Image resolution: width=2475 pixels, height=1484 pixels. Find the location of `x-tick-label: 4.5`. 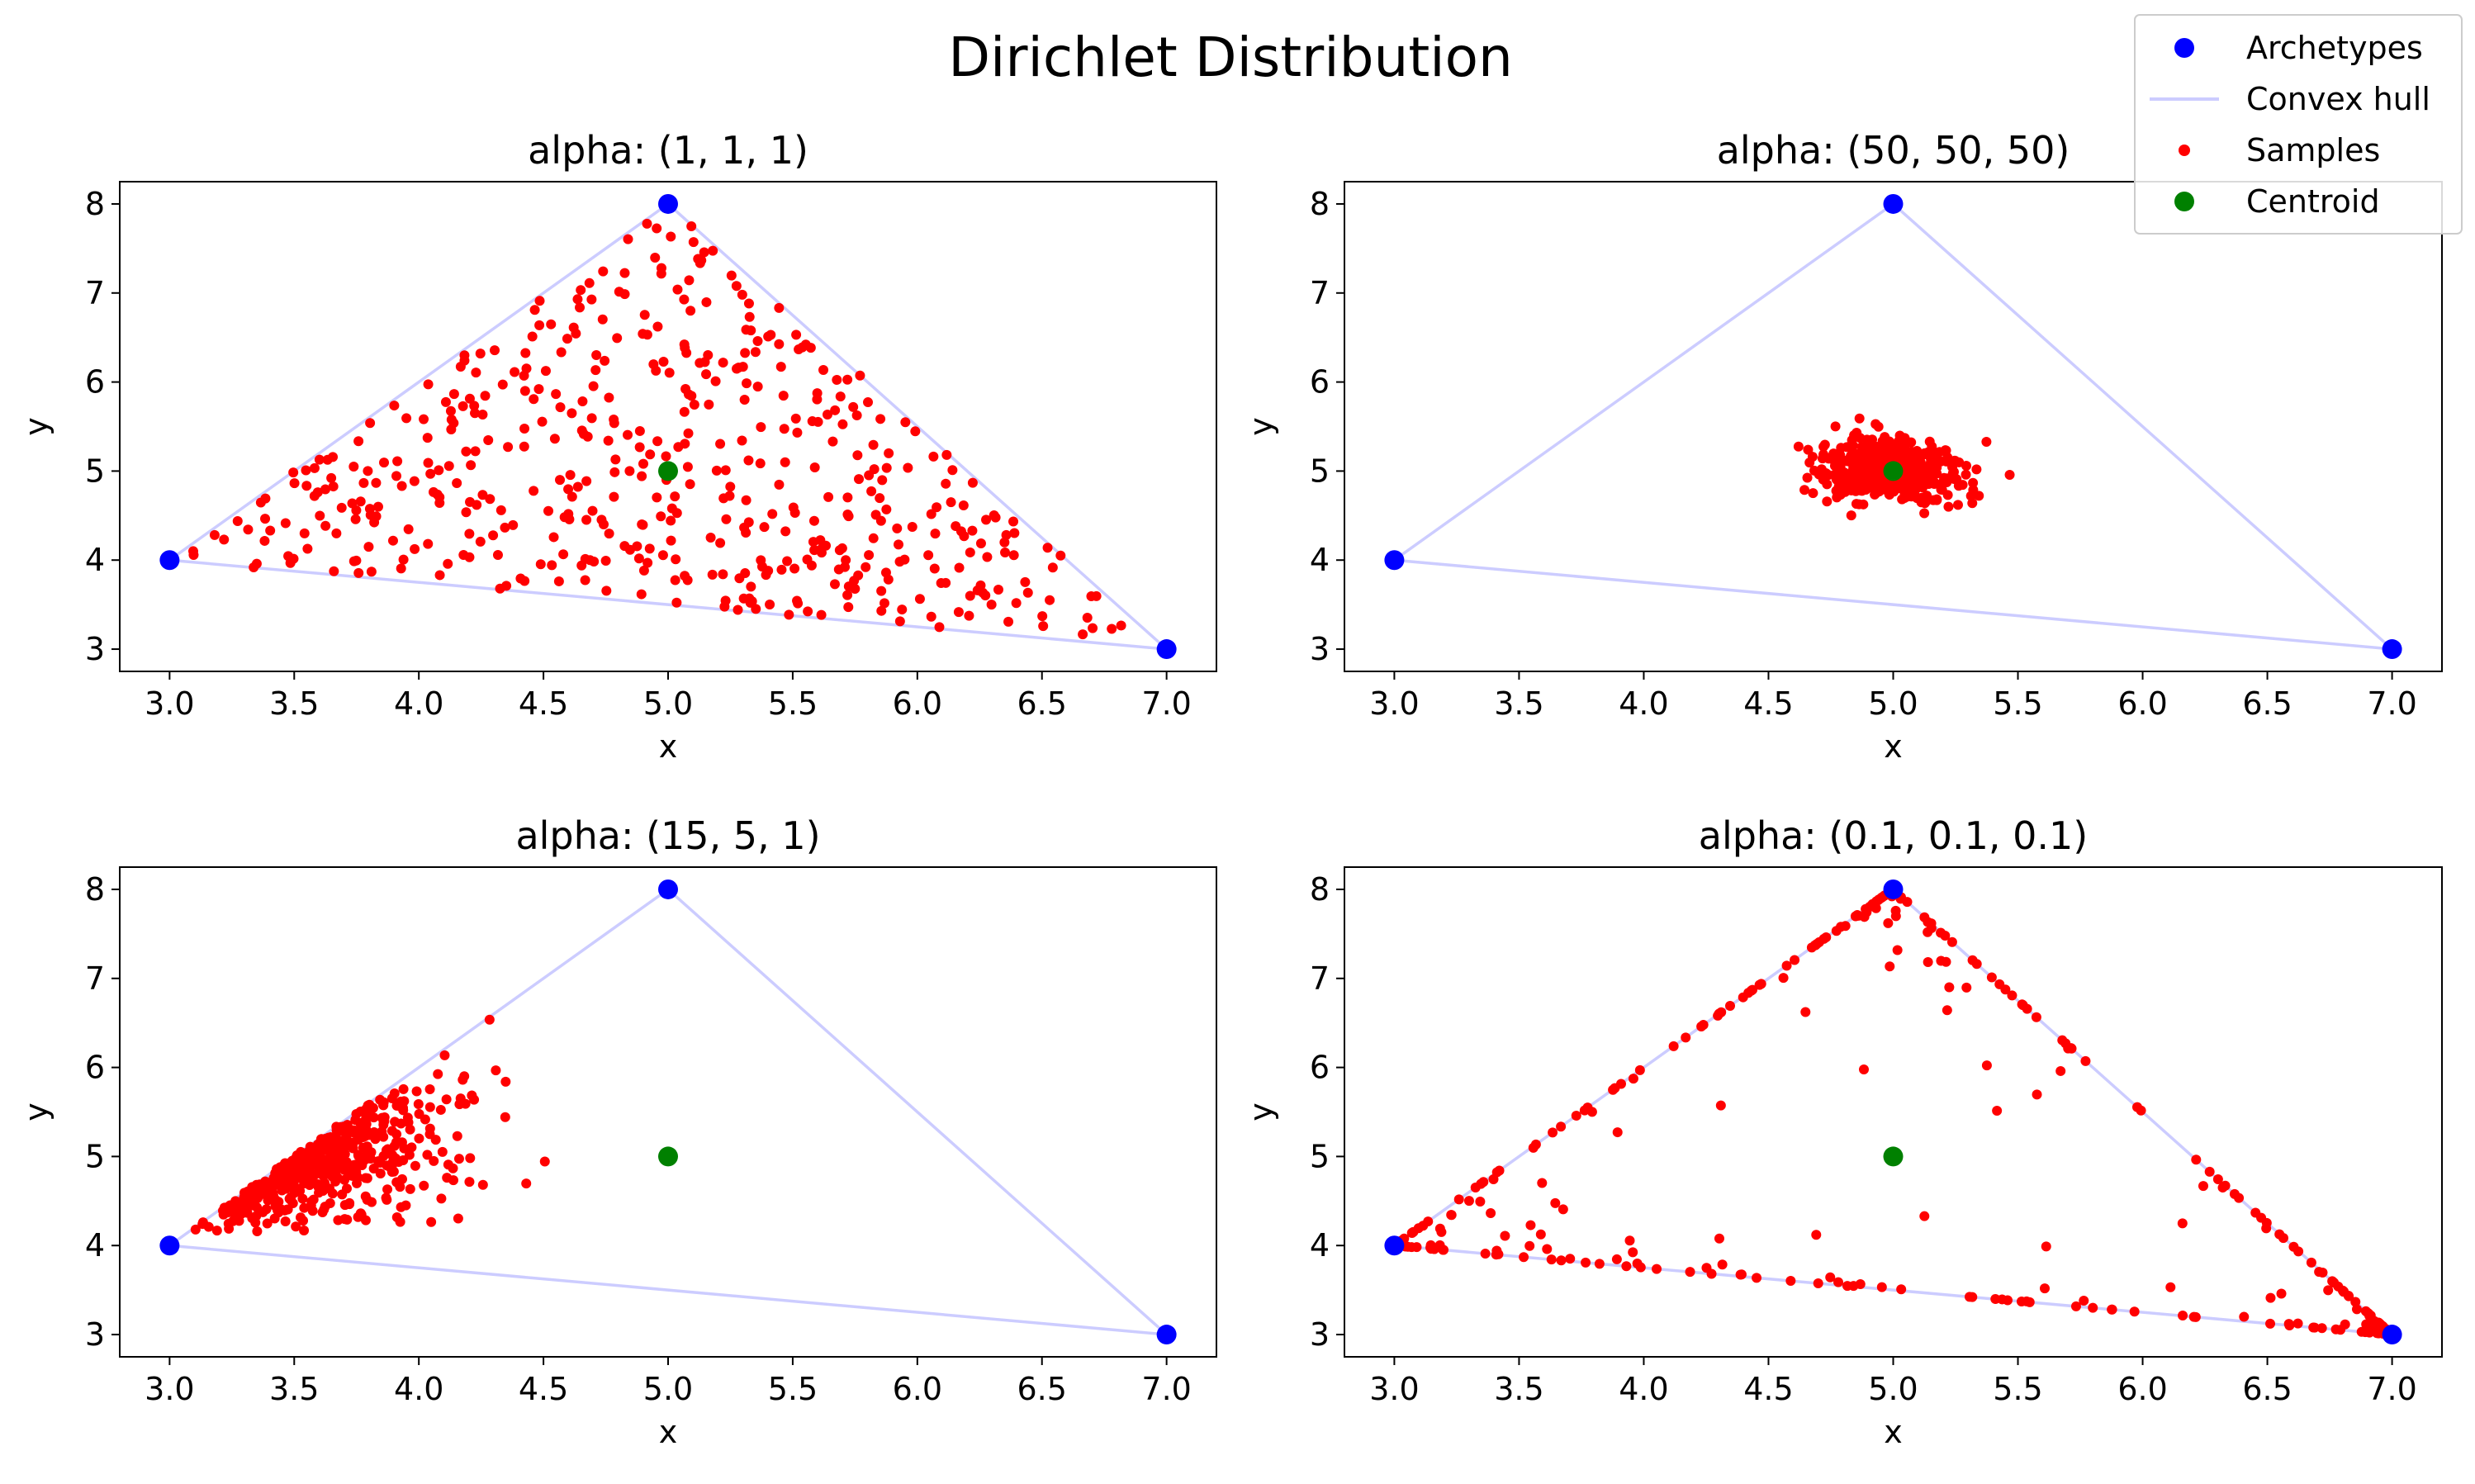

x-tick-label: 4.5 is located at coordinates (543, 703).